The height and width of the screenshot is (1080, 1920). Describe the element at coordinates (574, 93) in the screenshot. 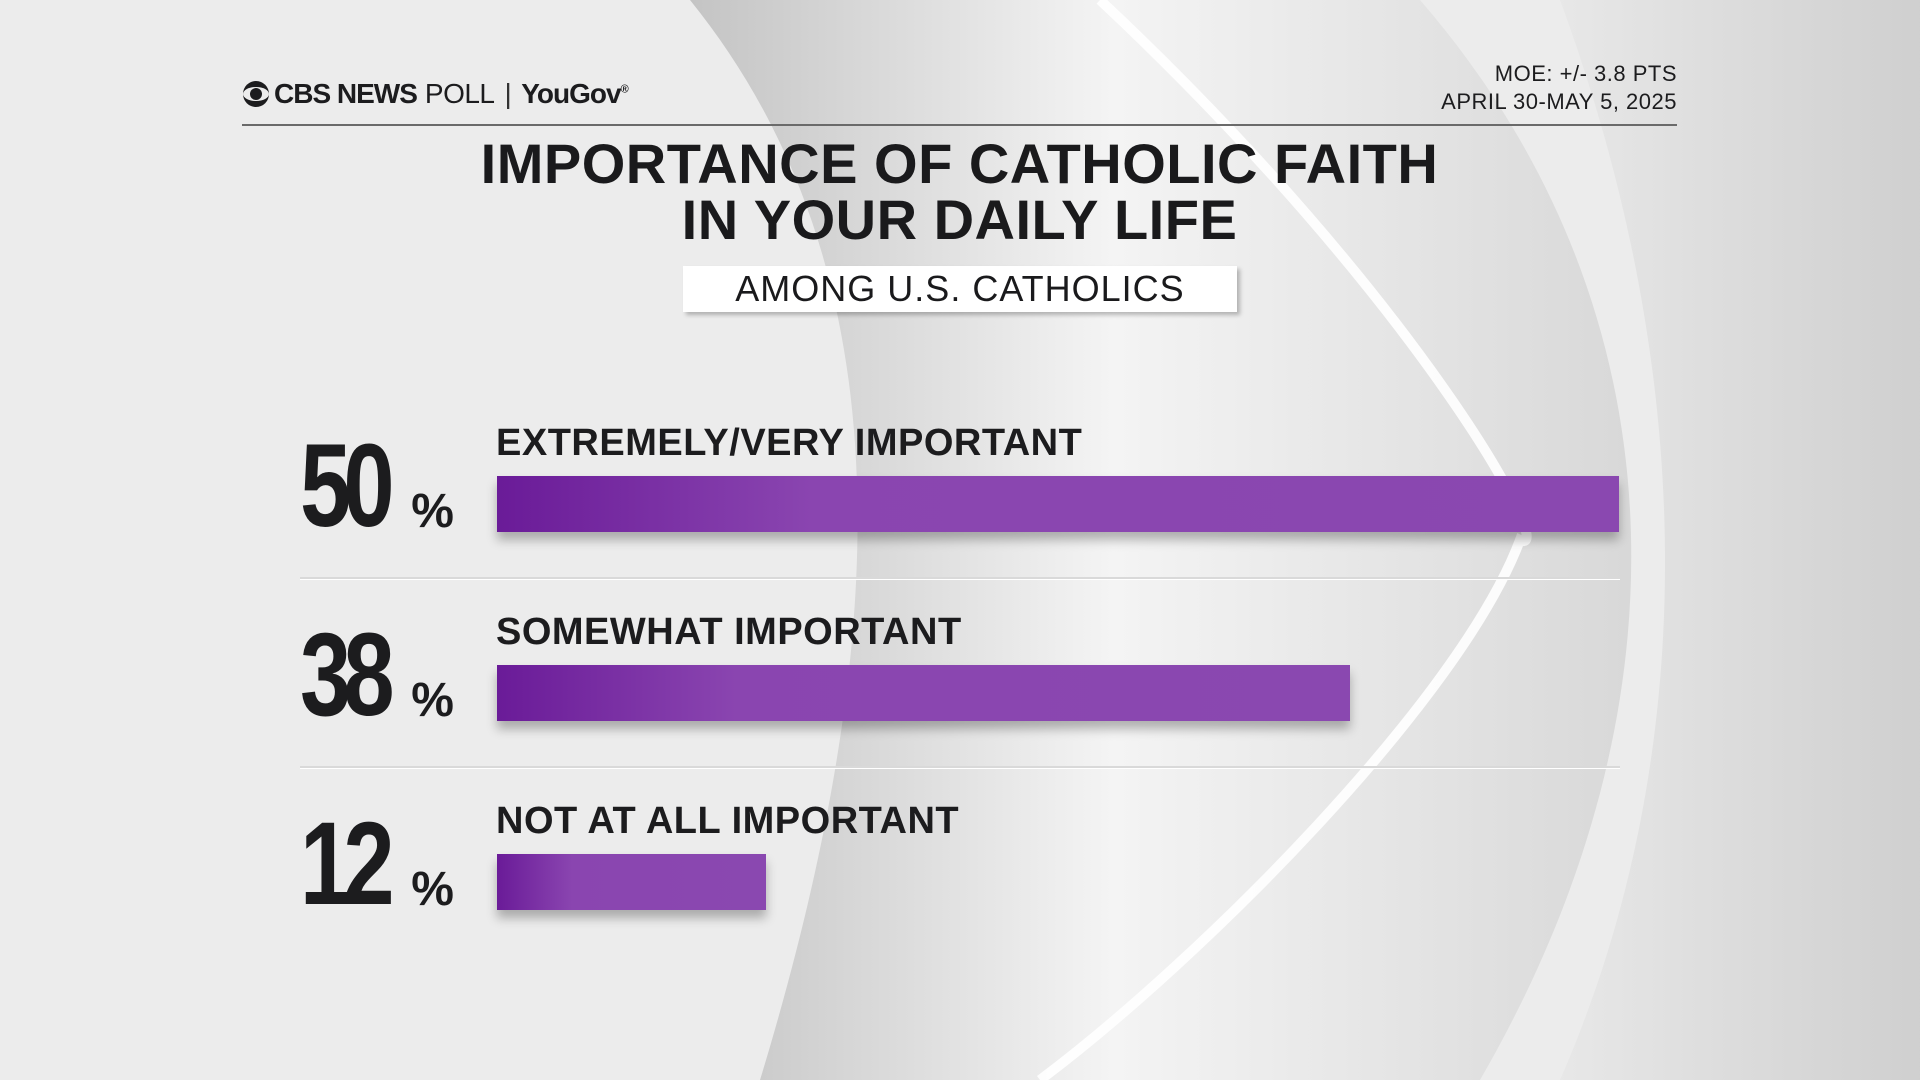

I see `brand-yougov: YouGov®` at that location.